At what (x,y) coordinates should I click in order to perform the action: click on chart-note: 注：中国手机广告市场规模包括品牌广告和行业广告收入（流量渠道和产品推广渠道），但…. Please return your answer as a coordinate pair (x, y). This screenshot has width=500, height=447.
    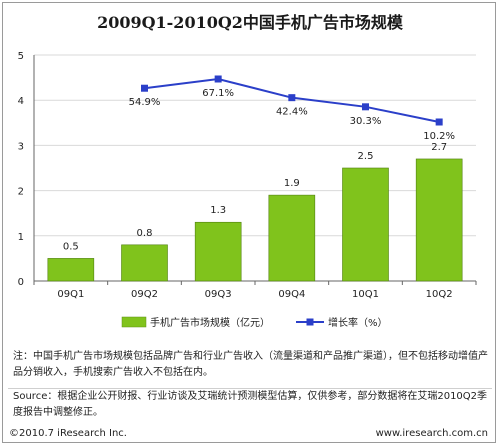
    Looking at the image, I should click on (250, 364).